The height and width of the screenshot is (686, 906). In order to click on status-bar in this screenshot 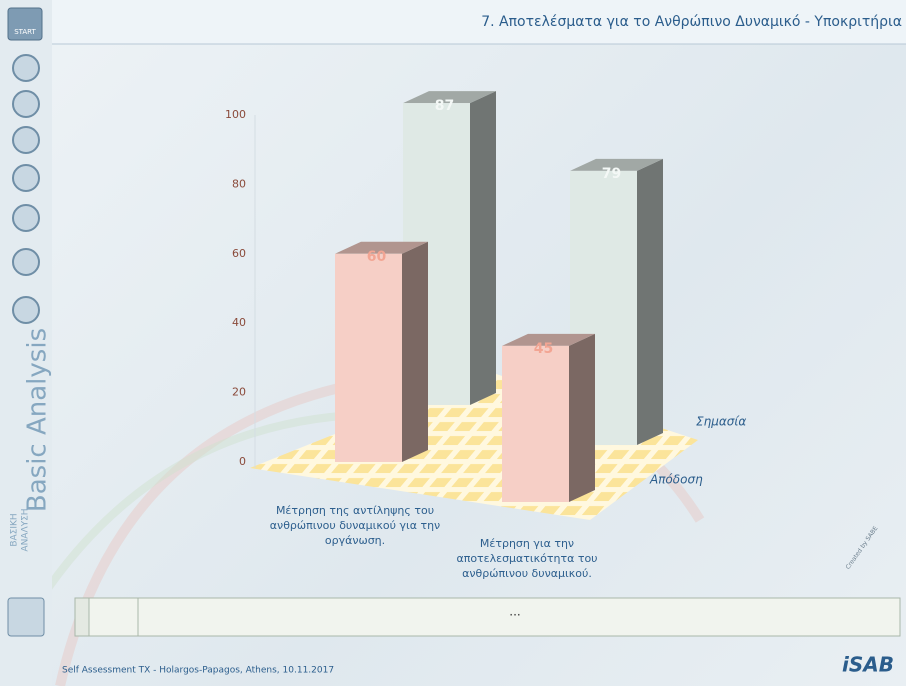, I will do `click(487, 617)`.